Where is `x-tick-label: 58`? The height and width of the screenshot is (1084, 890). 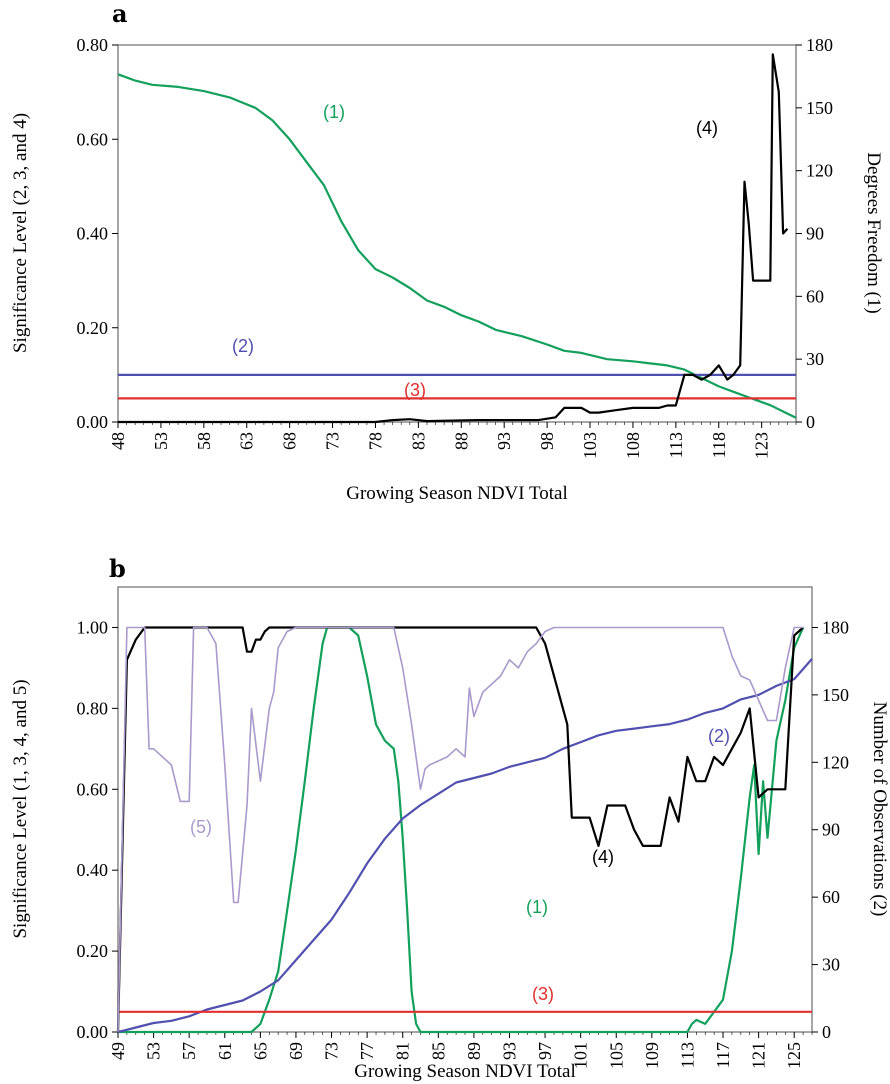
x-tick-label: 58 is located at coordinates (204, 441).